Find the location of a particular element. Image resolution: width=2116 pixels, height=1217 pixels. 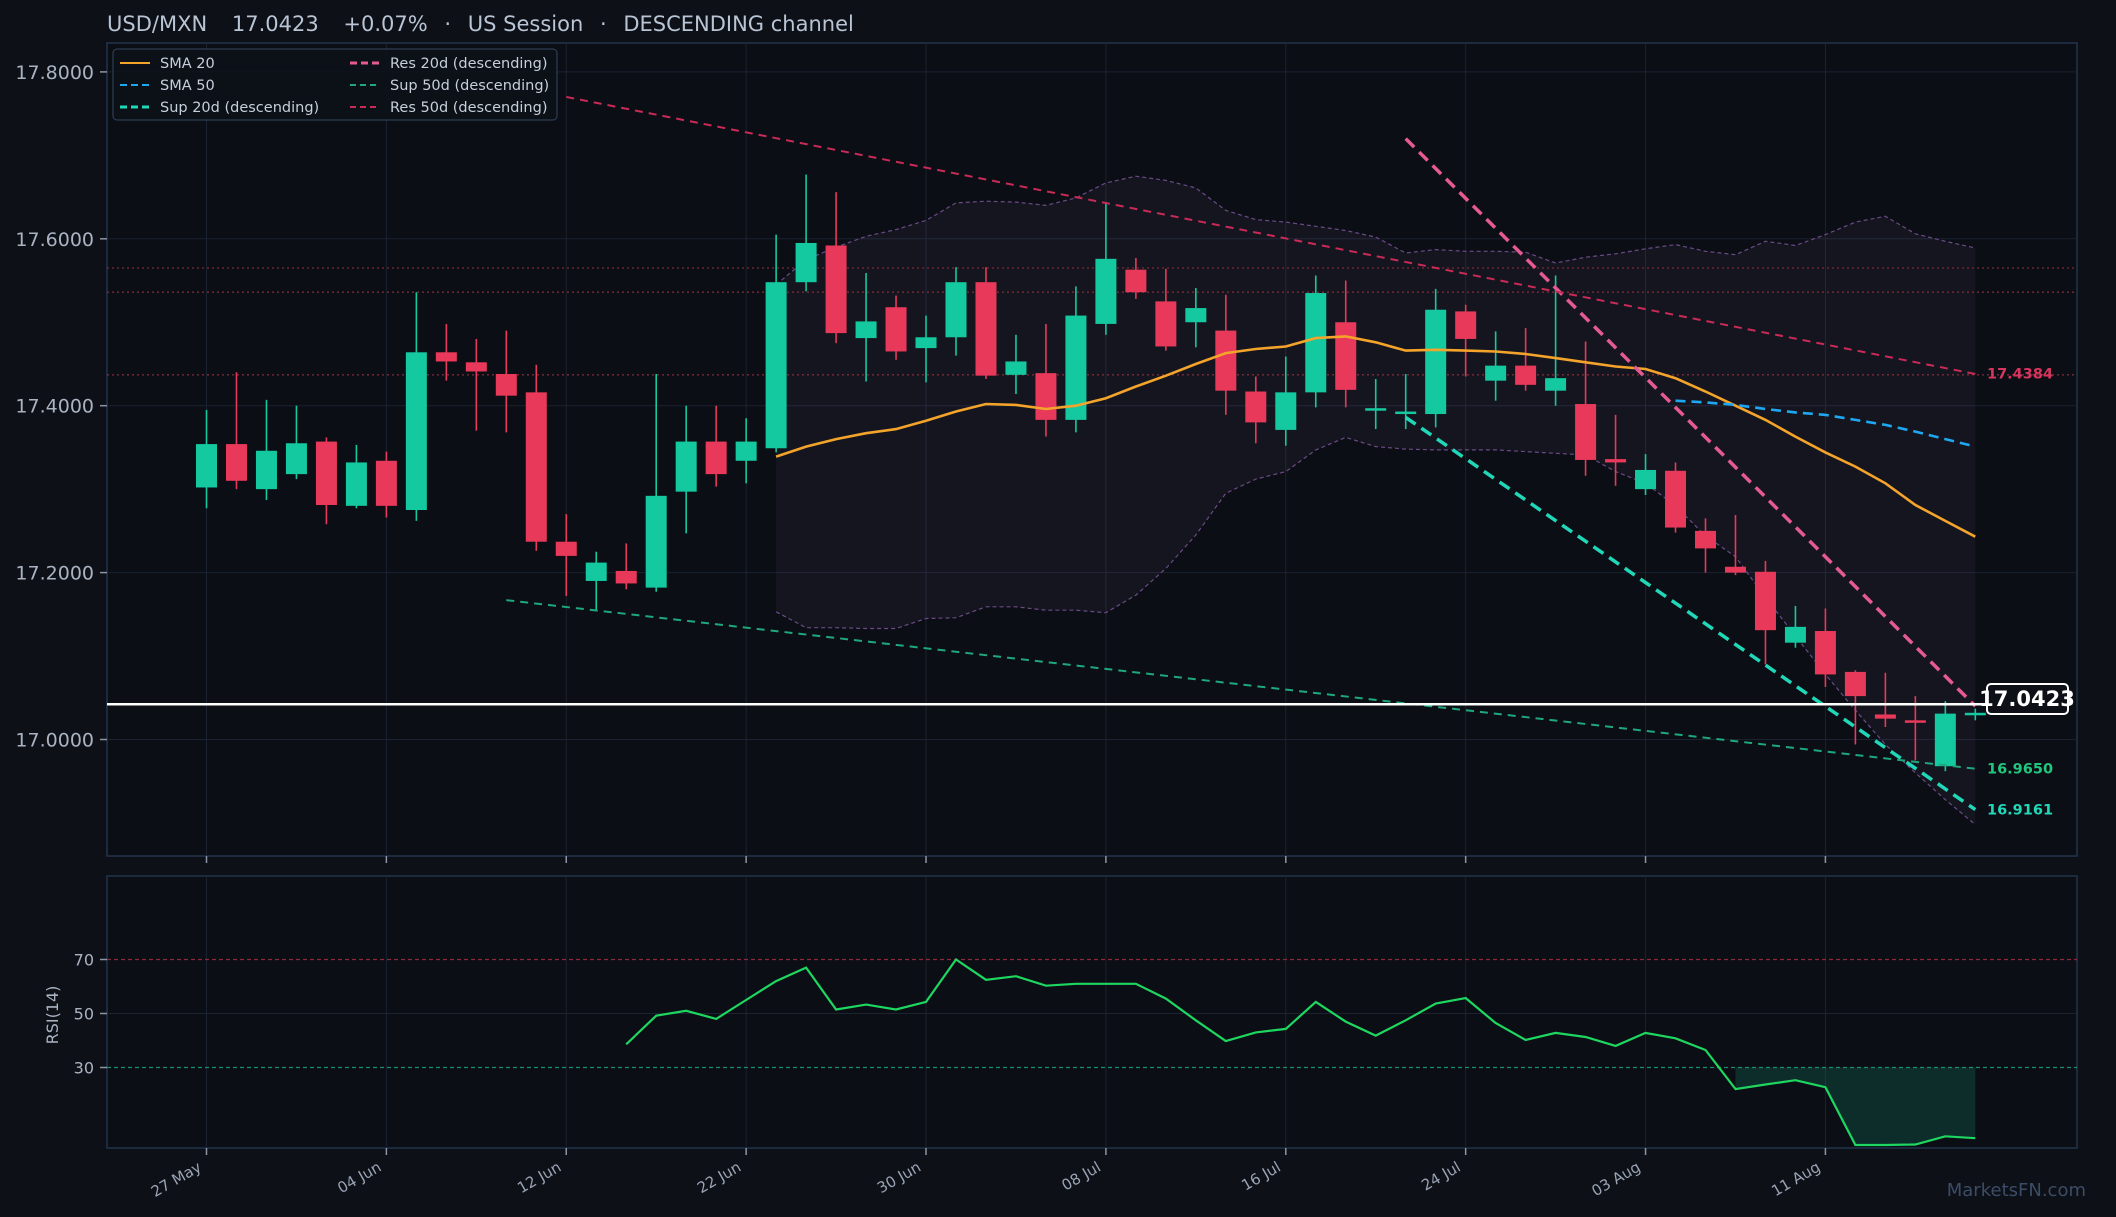

legend-label: SMA 20 is located at coordinates (187, 64).